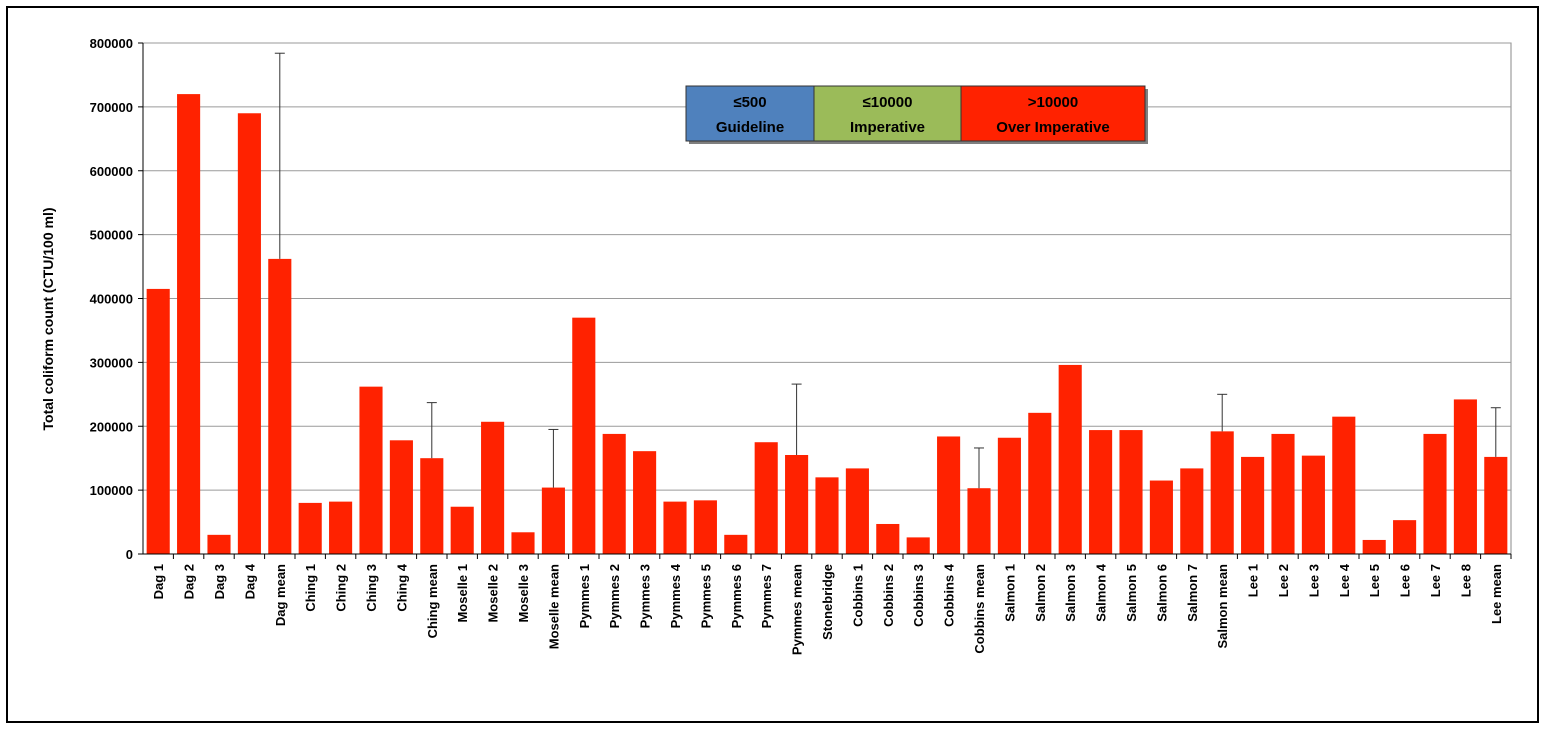 Image resolution: width=1549 pixels, height=731 pixels. What do you see at coordinates (1192, 593) in the screenshot?
I see `x-tick-label: Salmon 7` at bounding box center [1192, 593].